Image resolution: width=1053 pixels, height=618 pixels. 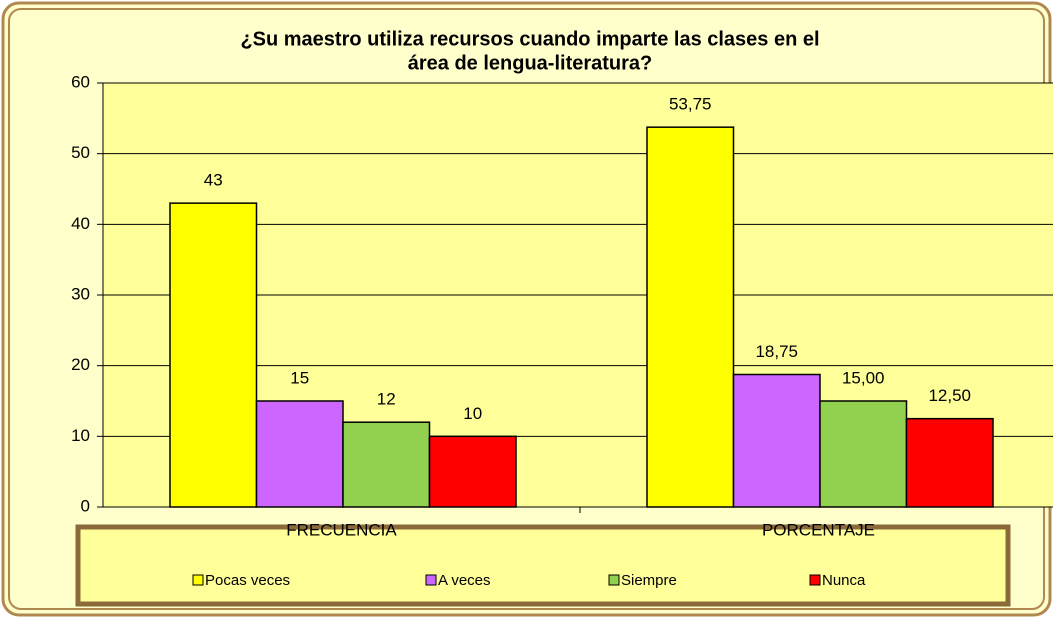 What do you see at coordinates (543, 565) in the screenshot?
I see `legend` at bounding box center [543, 565].